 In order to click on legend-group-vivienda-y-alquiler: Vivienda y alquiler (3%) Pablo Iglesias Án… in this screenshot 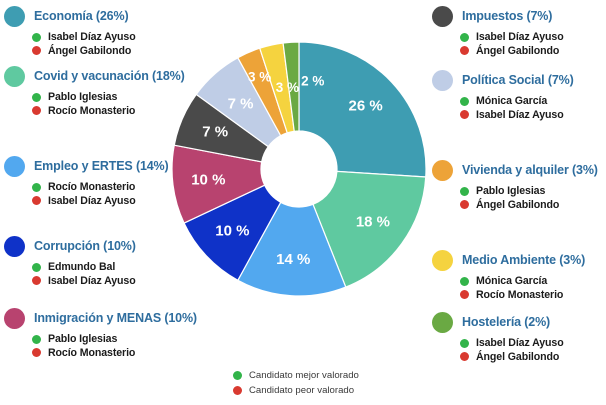, I will do `click(515, 185)`.